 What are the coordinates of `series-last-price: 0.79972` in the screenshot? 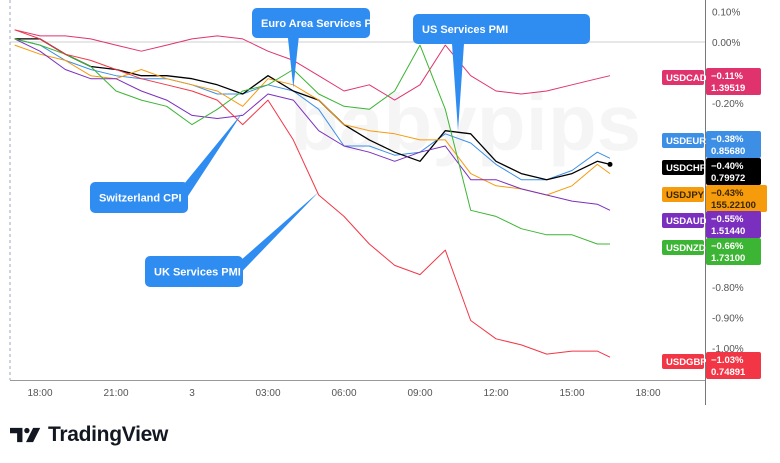 It's located at (728, 178).